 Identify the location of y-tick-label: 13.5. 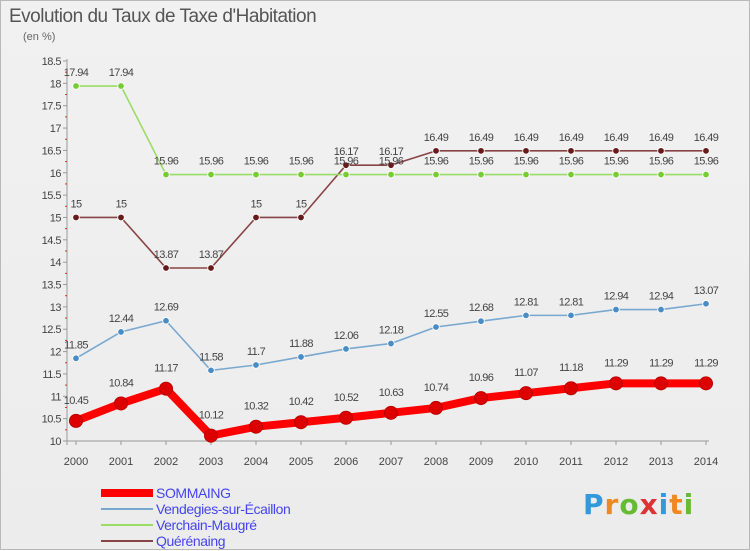
(52, 286).